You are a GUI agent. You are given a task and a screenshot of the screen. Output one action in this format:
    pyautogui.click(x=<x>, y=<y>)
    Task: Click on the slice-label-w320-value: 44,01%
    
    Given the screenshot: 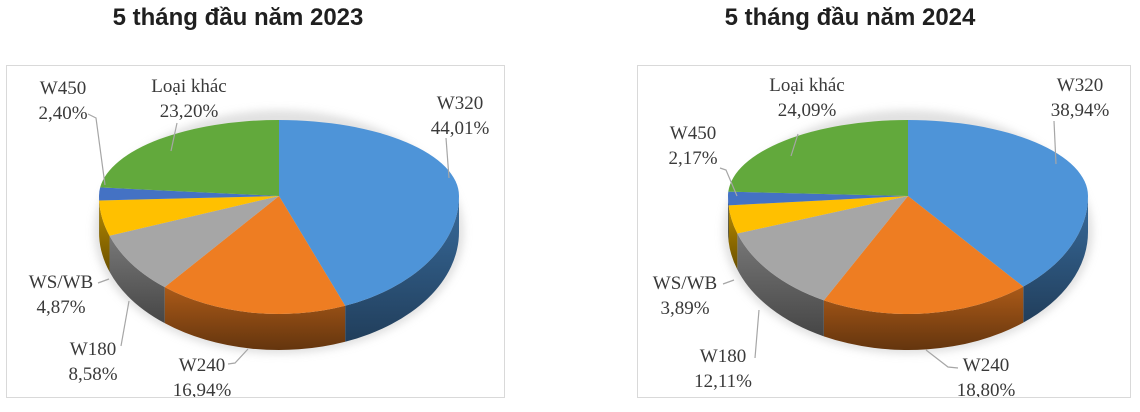 What is the action you would take?
    pyautogui.click(x=460, y=128)
    